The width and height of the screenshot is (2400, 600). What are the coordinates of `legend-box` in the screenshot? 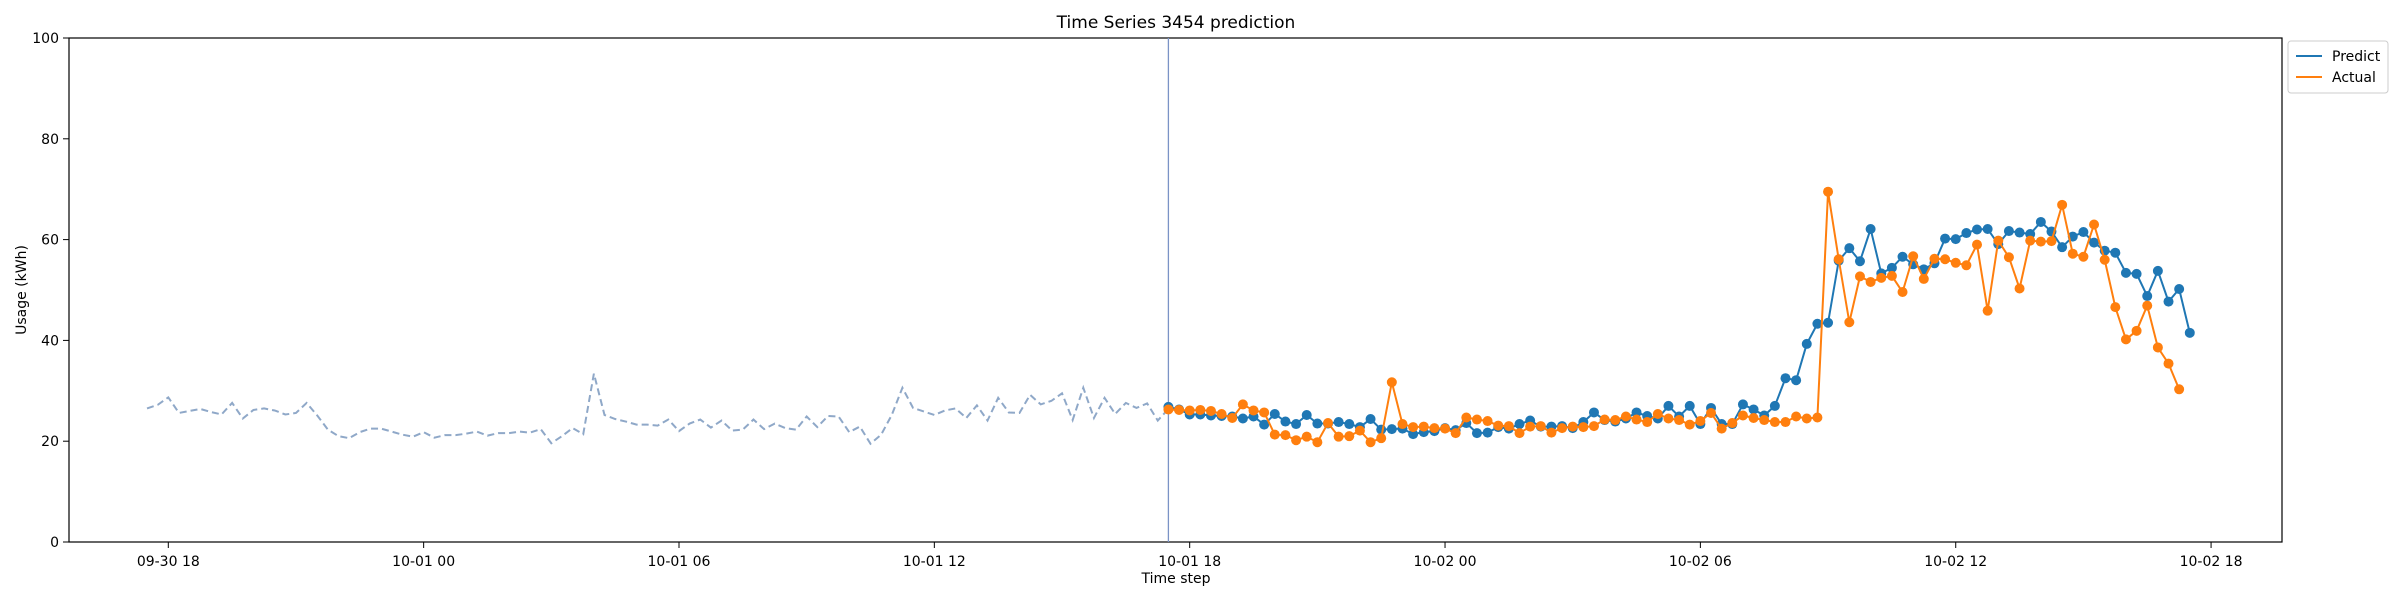 It's located at (2338, 67).